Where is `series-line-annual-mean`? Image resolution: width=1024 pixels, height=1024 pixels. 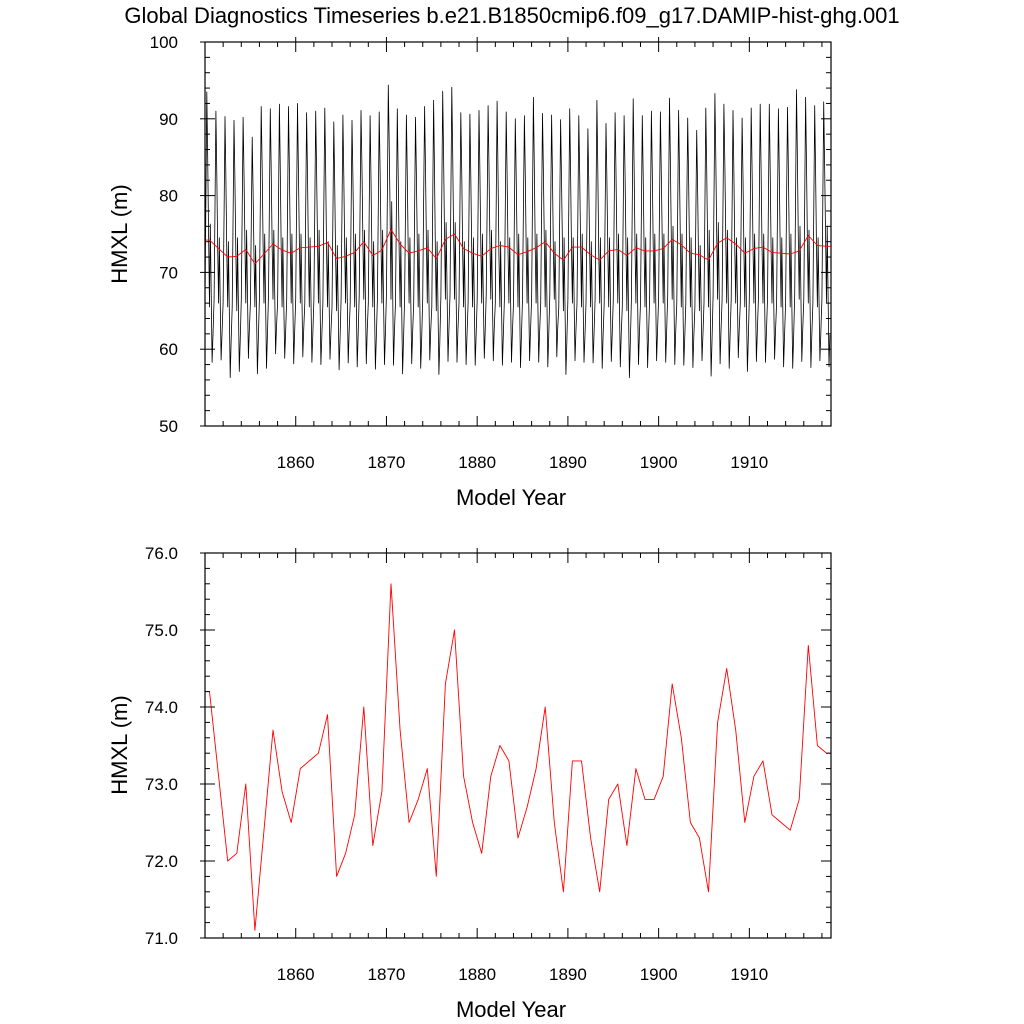
series-line-annual-mean is located at coordinates (518, 246).